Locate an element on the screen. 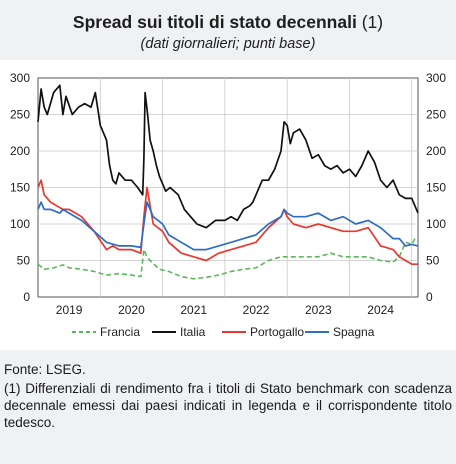 This screenshot has height=464, width=456. y-tick-label-right: 250 is located at coordinates (436, 115).